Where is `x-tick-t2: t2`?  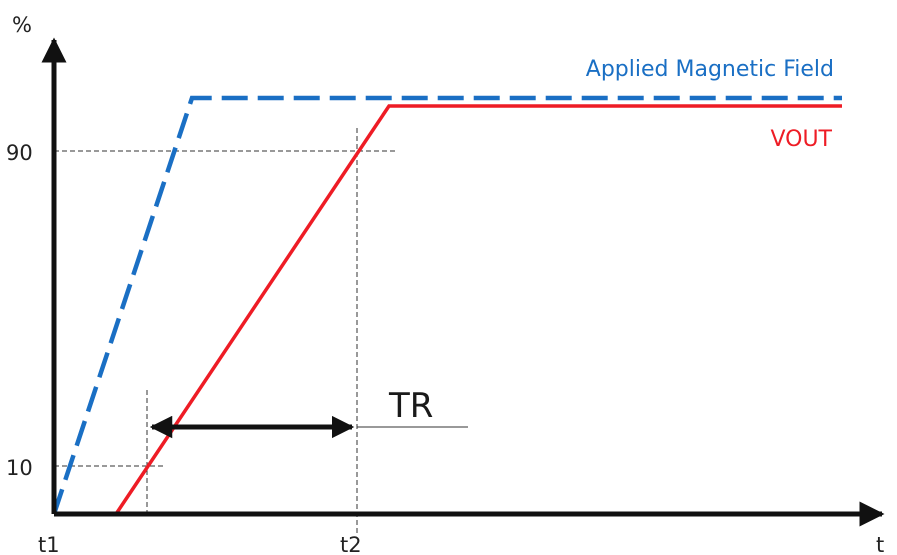
x-tick-t2: t2 is located at coordinates (351, 544).